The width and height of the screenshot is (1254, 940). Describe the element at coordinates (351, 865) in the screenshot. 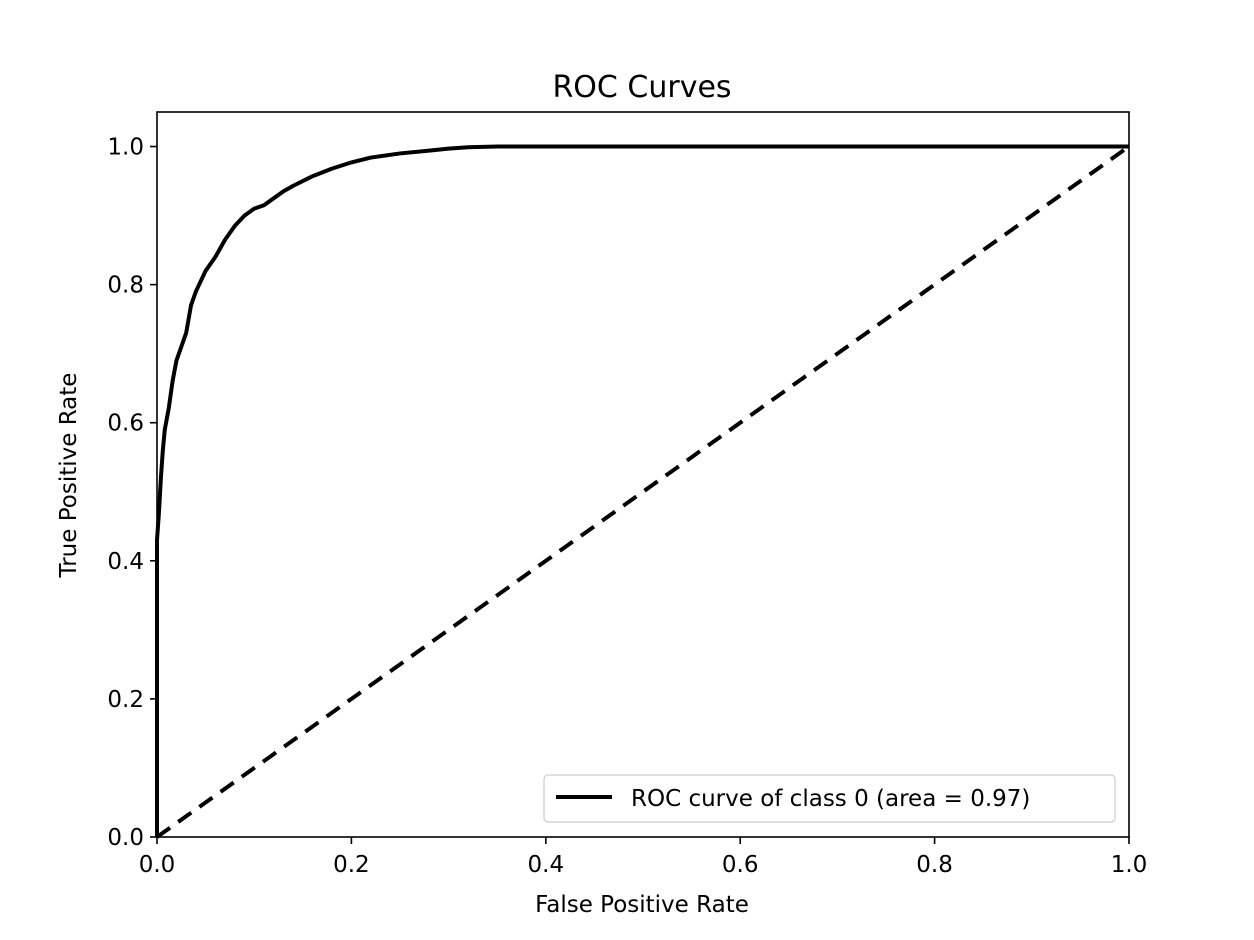

I see `x-tick-label: 0.2` at that location.